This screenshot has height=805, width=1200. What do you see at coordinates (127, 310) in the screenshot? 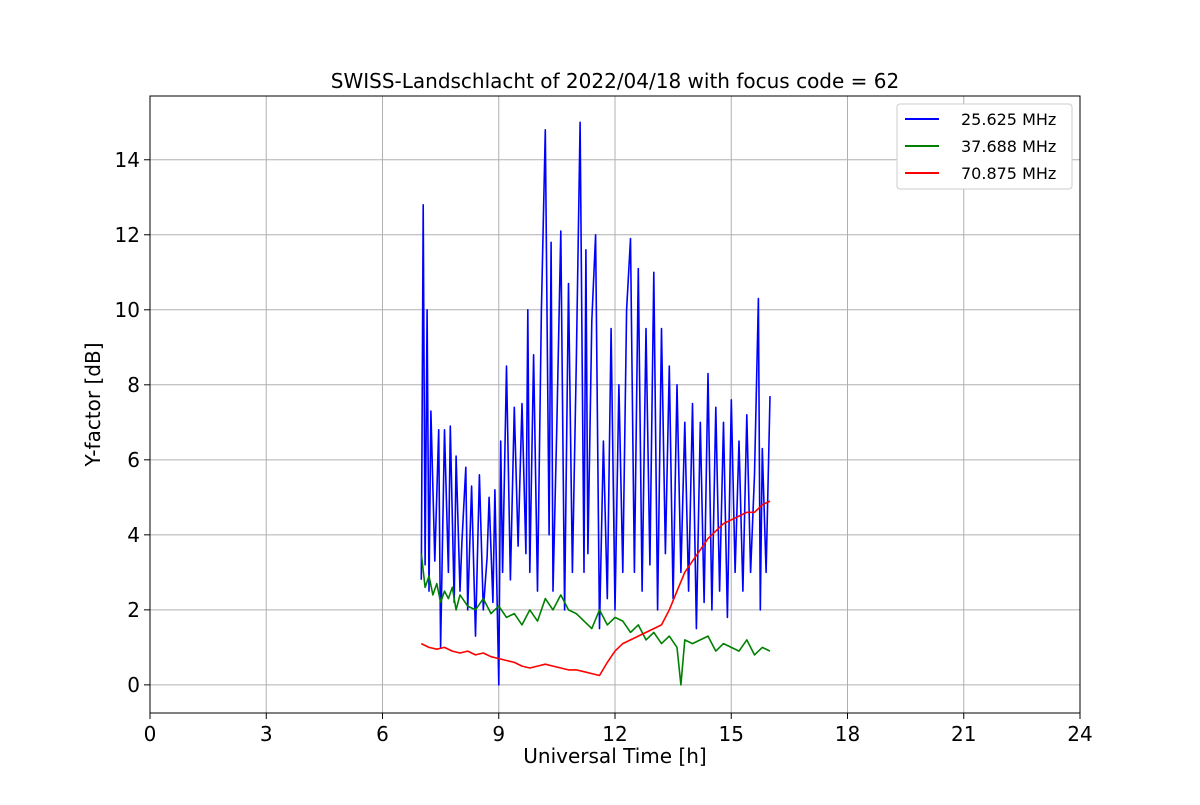
I see `y-tick-label: 10` at bounding box center [127, 310].